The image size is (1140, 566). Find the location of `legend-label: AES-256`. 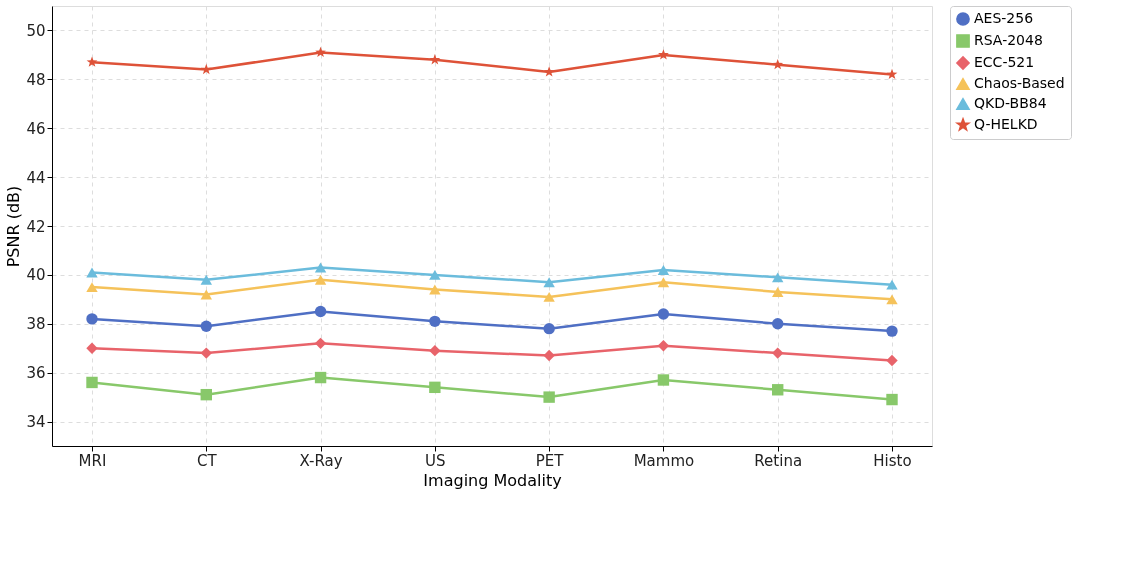

legend-label: AES-256 is located at coordinates (1004, 18).